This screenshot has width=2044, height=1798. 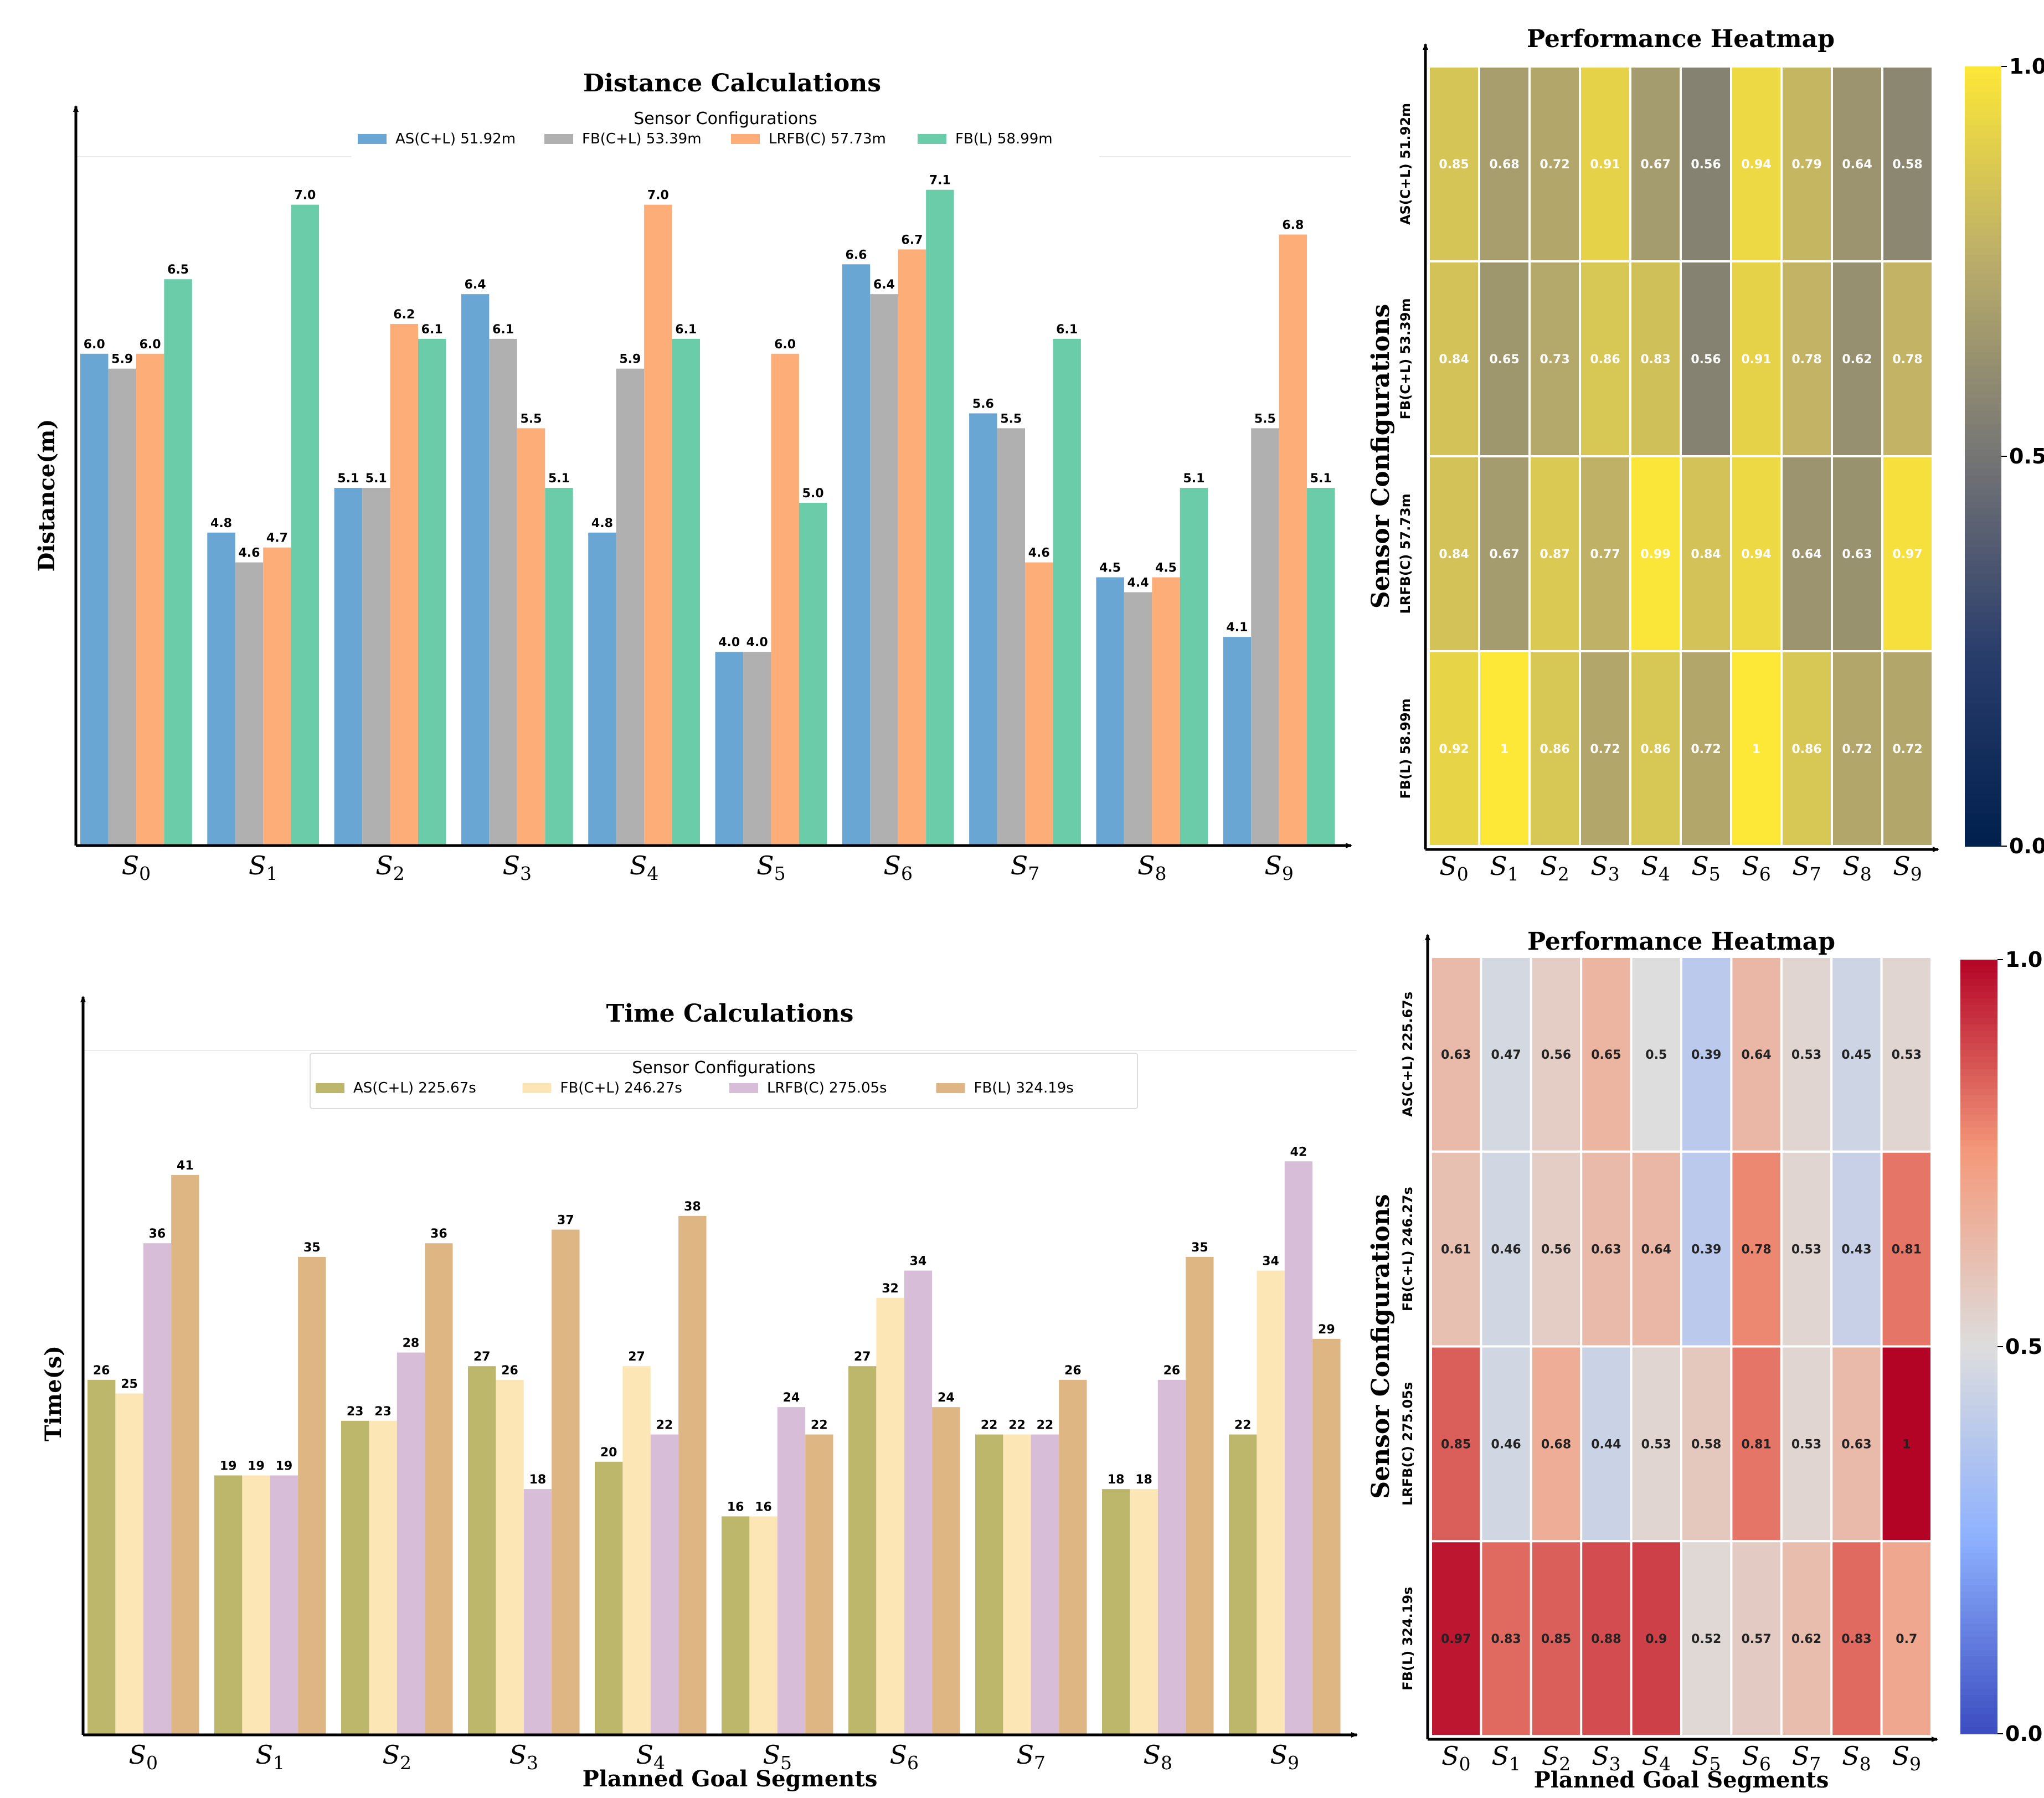 What do you see at coordinates (912, 240) in the screenshot?
I see `bar-value-label: 6.7` at bounding box center [912, 240].